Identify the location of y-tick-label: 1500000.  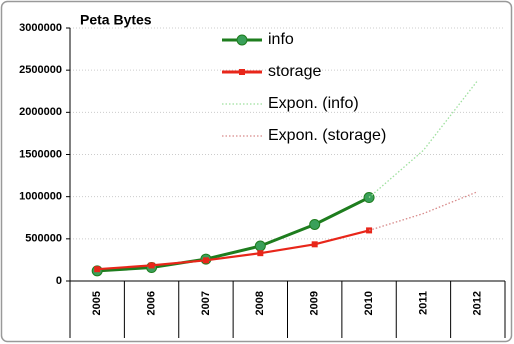
(40, 154).